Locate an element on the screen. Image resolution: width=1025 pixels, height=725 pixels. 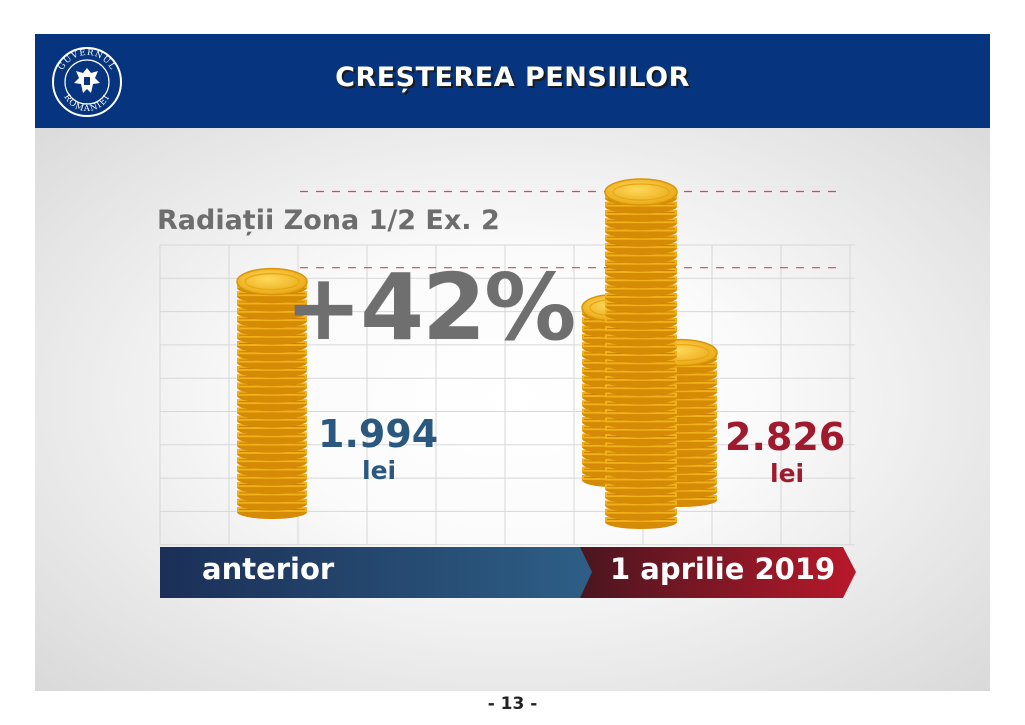
value-label-after: 2.826 is located at coordinates (785, 437).